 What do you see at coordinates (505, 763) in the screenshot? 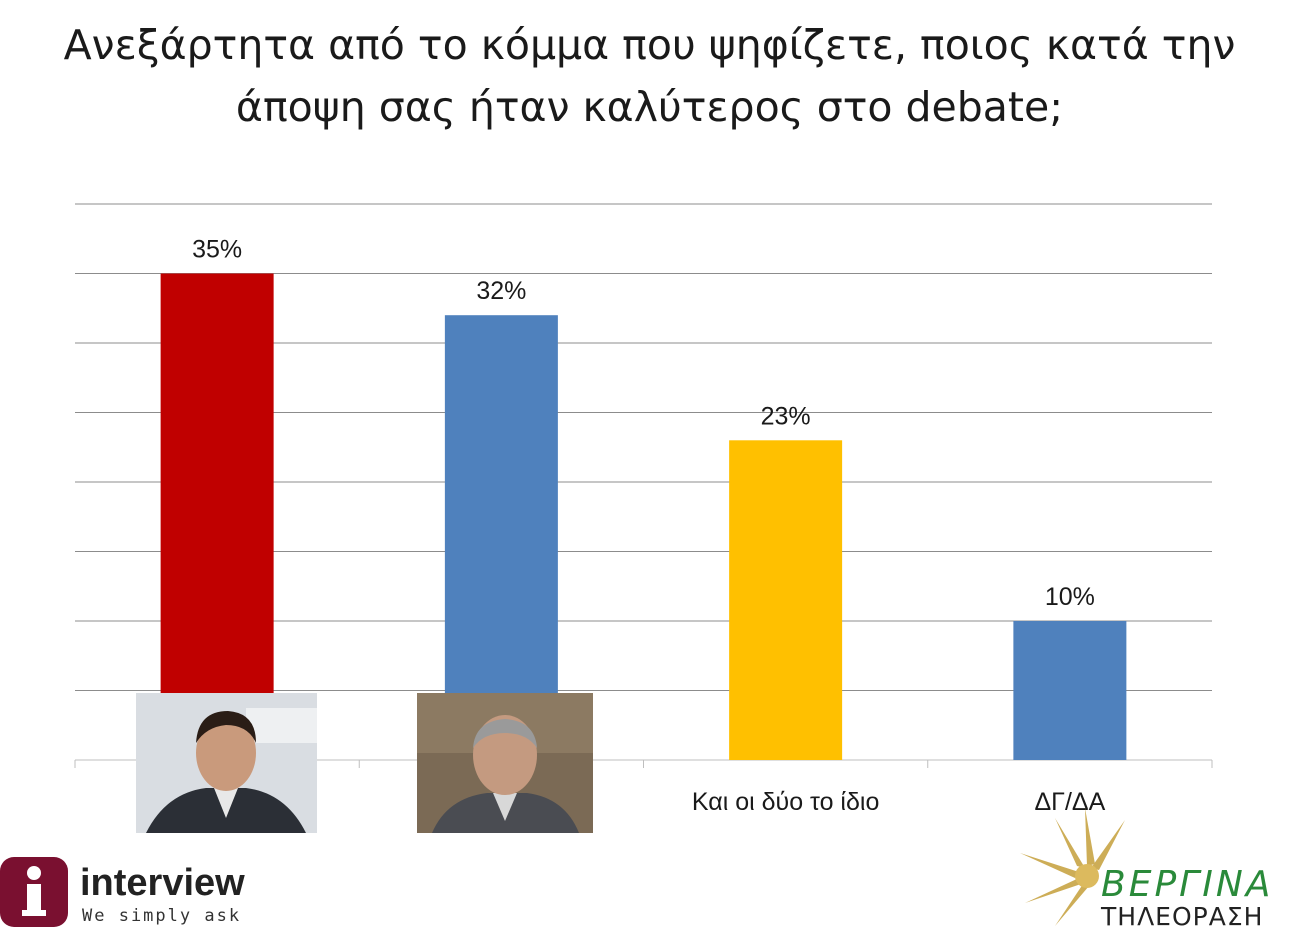
I see `candidate-2-photo` at bounding box center [505, 763].